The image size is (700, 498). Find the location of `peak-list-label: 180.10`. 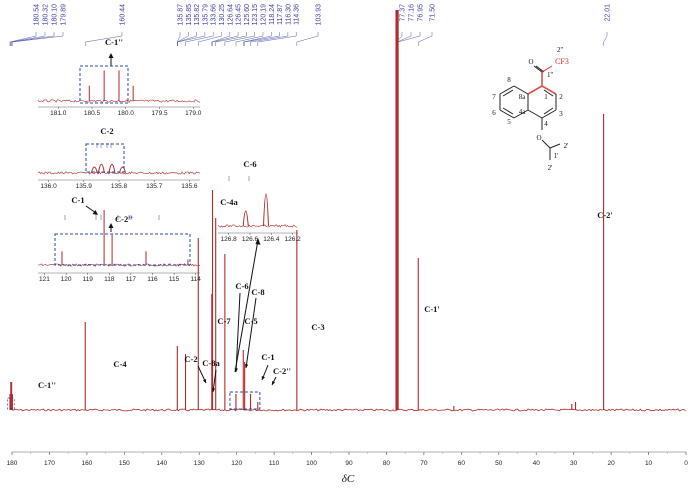

peak-list-label: 180.10 is located at coordinates (55, 15).